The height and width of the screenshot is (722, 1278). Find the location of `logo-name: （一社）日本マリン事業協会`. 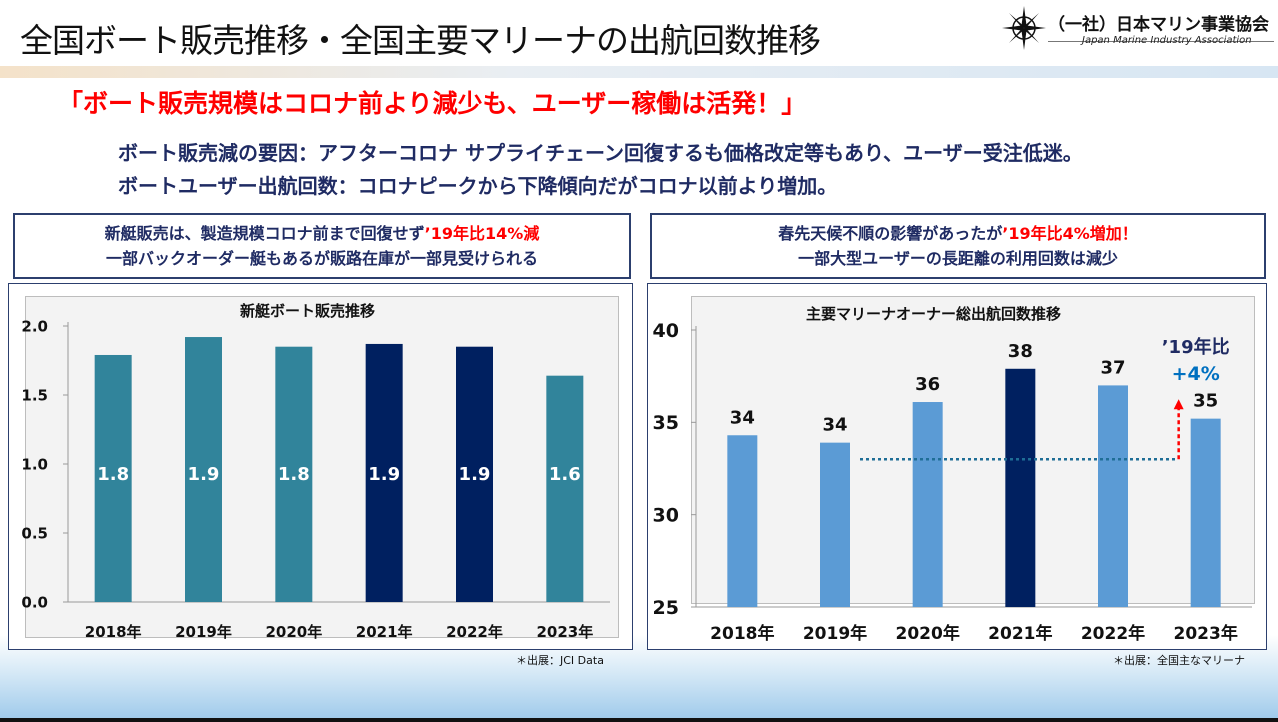

logo-name: （一社）日本マリン事業協会 is located at coordinates (1158, 25).